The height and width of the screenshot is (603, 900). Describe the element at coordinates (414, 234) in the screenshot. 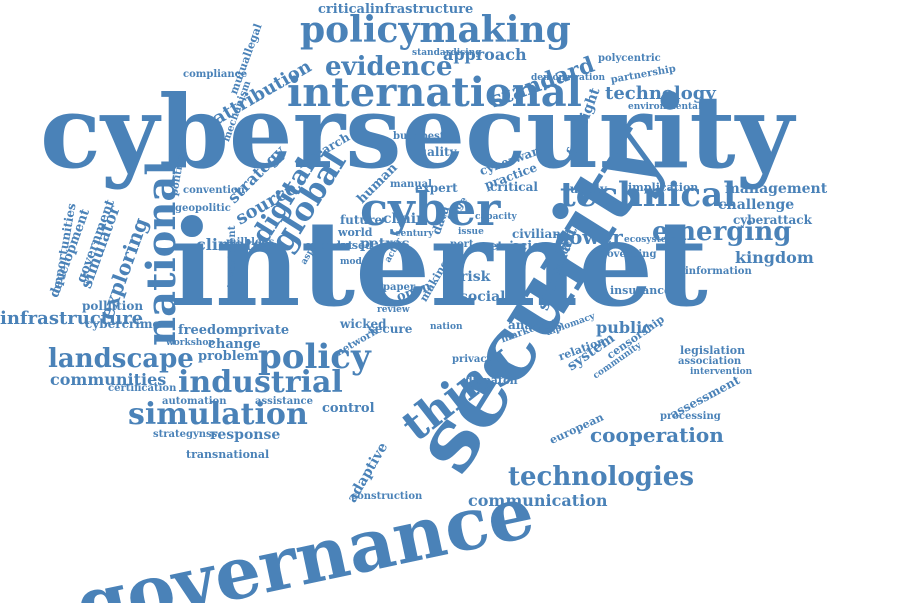

I see `word: century` at that location.